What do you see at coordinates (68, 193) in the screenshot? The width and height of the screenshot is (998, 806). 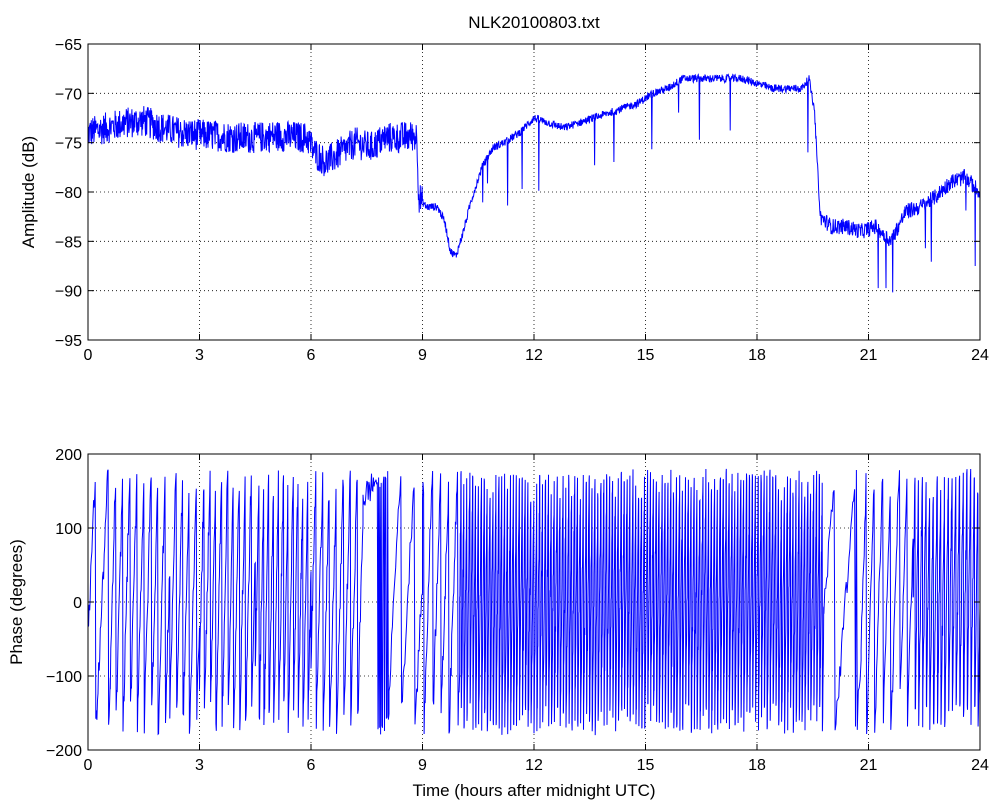 I see `y-tick-label: −80` at bounding box center [68, 193].